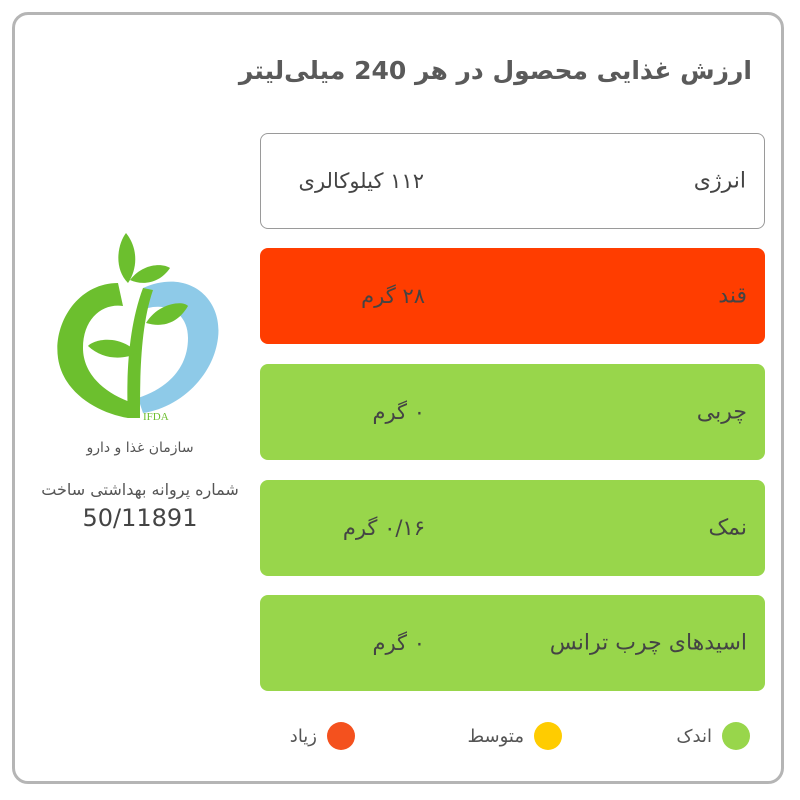  What do you see at coordinates (719, 181) in the screenshot?
I see `row-label: انرژی` at bounding box center [719, 181].